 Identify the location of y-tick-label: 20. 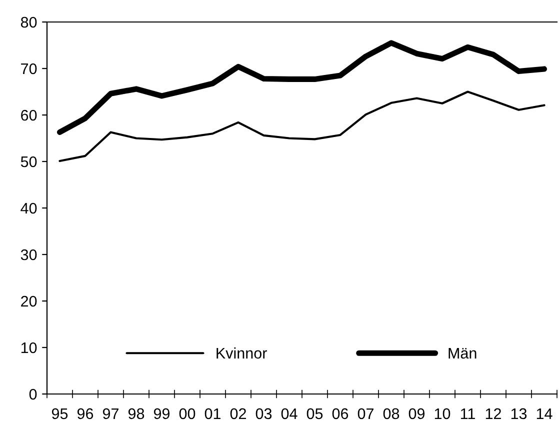
(29, 301).